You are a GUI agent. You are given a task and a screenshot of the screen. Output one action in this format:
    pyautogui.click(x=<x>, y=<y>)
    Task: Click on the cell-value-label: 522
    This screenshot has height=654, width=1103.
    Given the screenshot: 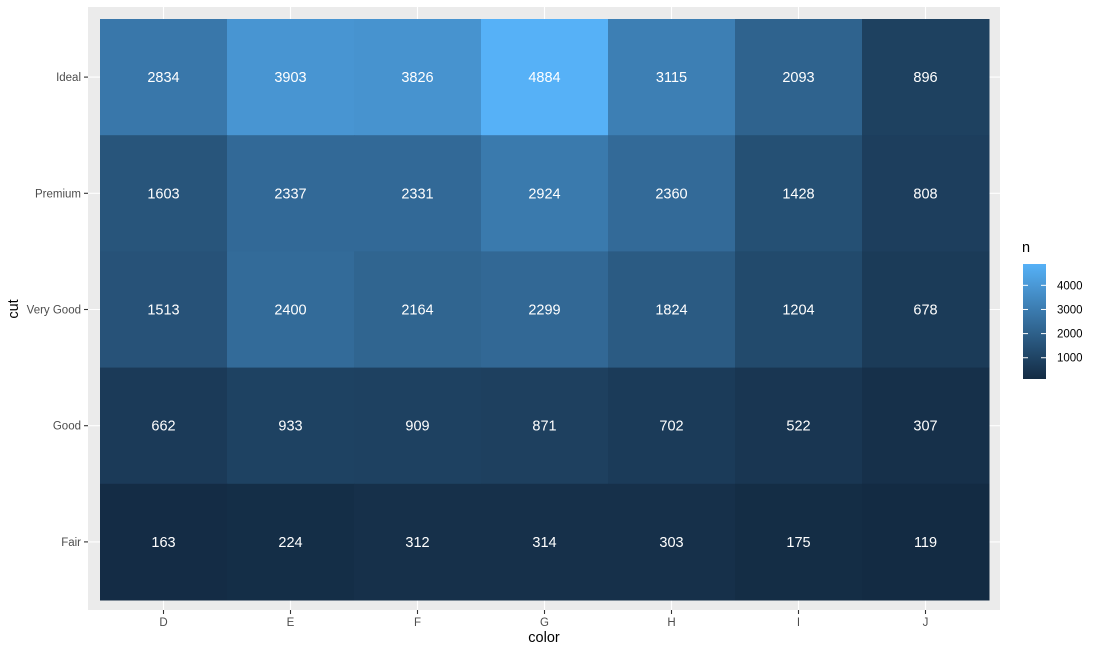 What is the action you would take?
    pyautogui.click(x=798, y=427)
    